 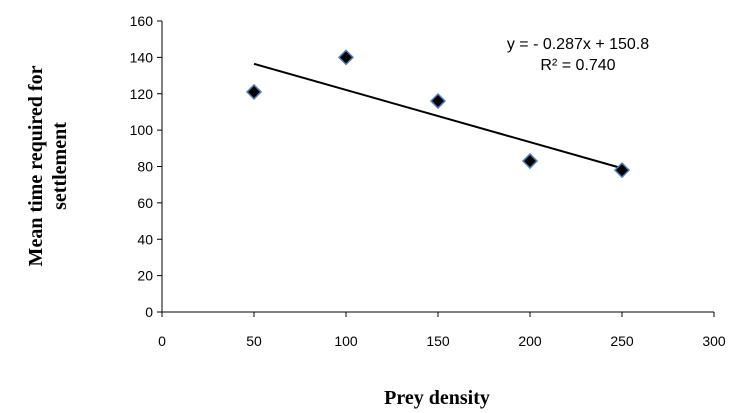 I want to click on y-axis-title-line-1: Mean time required for, so click(x=36, y=165).